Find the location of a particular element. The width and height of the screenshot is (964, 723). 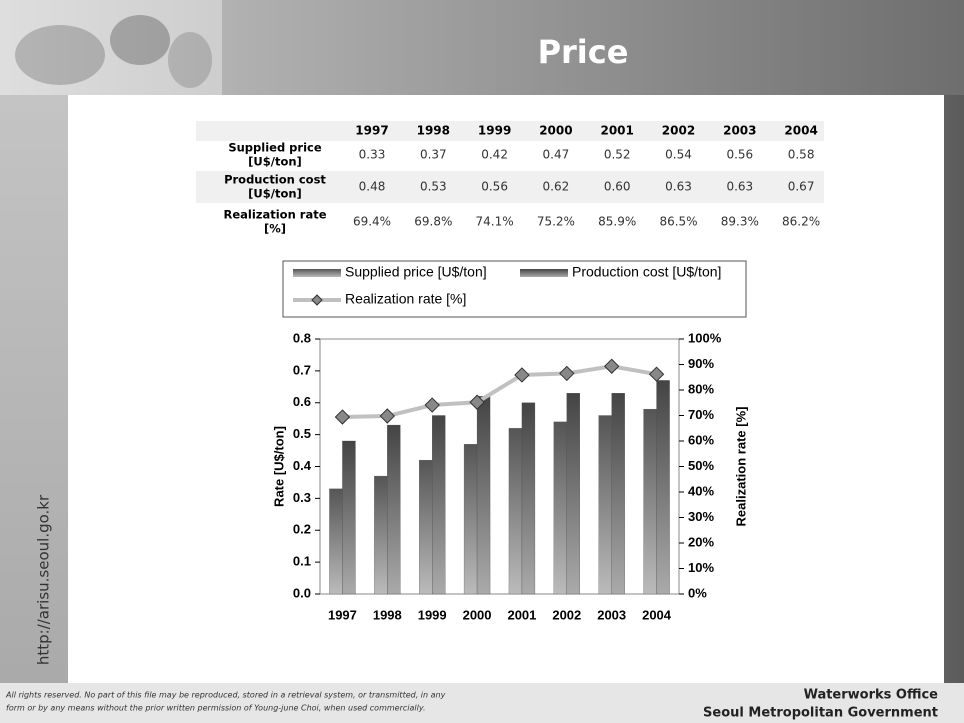

row-label: Realization rate is located at coordinates (274, 215).